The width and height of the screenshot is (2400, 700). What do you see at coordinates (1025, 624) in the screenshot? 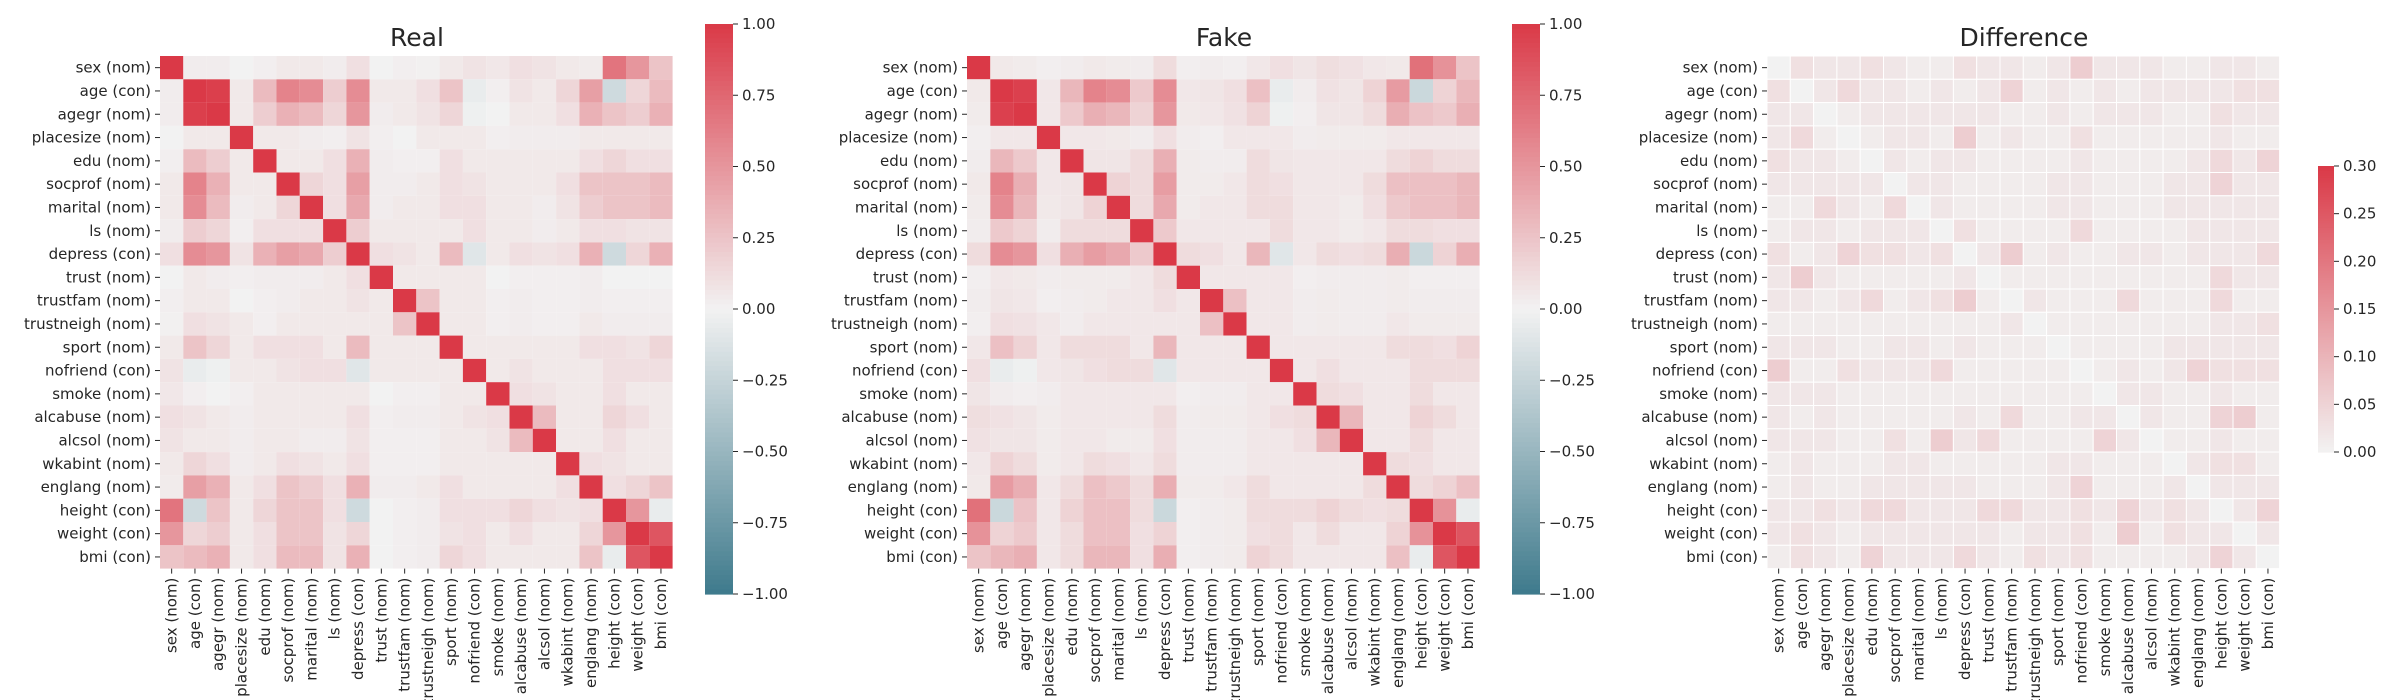
I see `column-label: agegr (nom)` at bounding box center [1025, 624].